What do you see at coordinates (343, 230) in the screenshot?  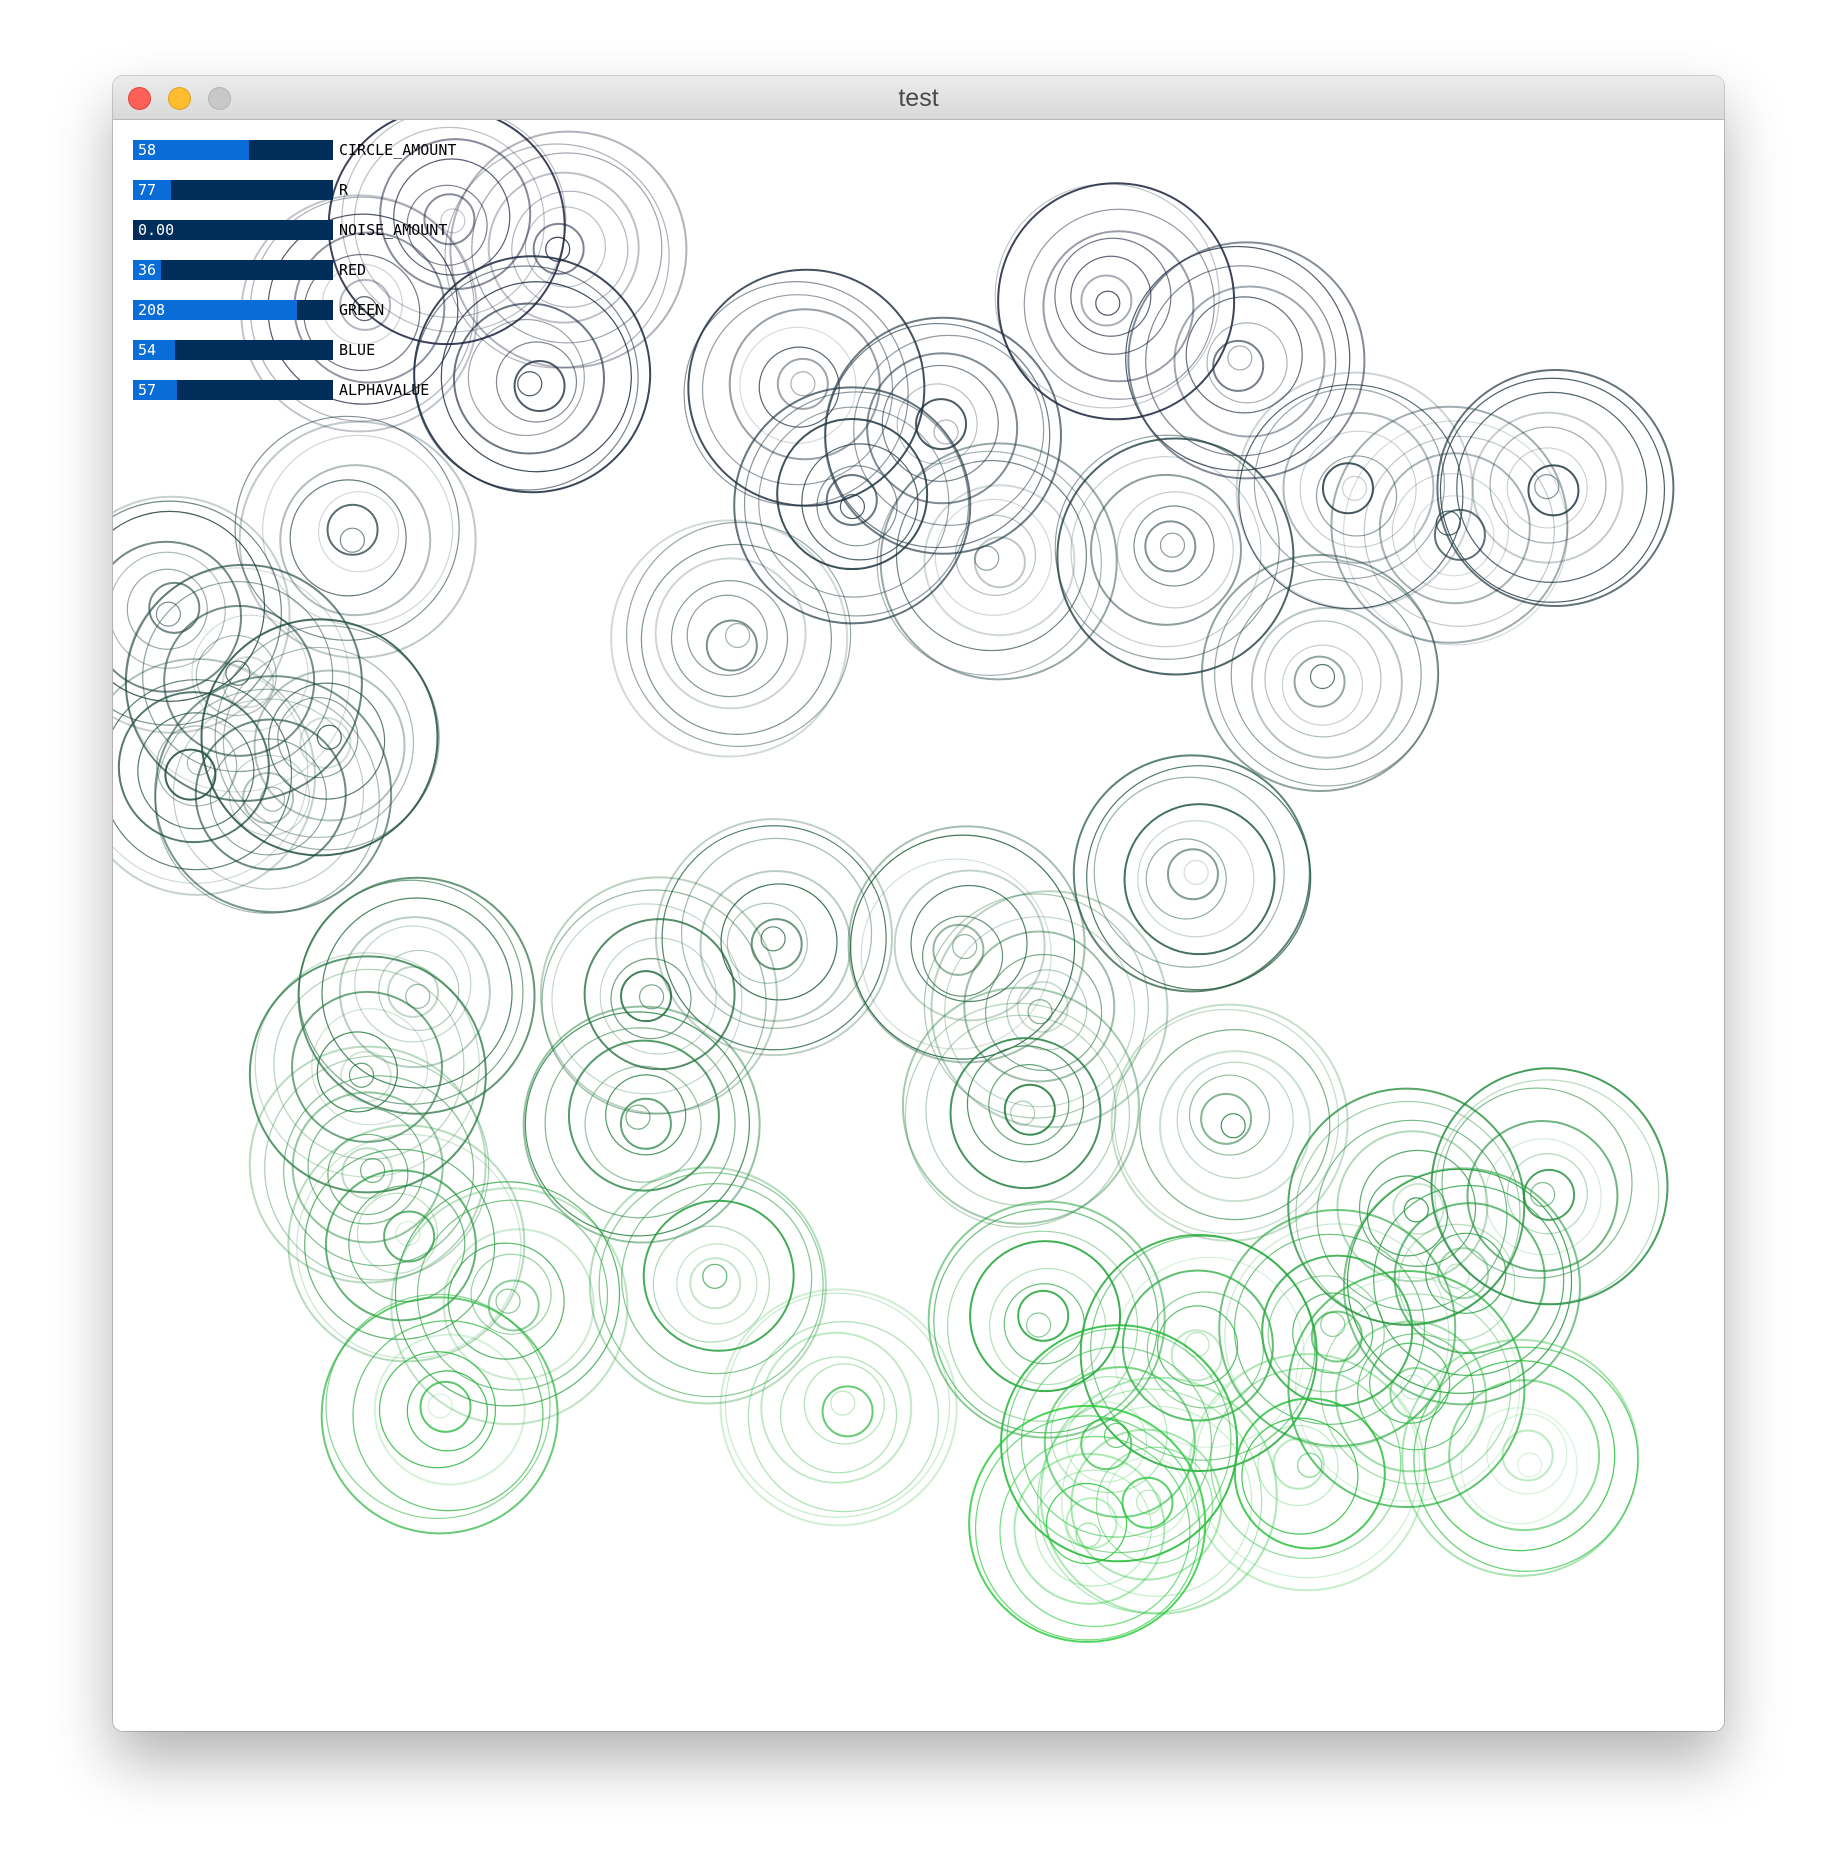 I see `slider-noise-amount: 0.00 NOISE_AMOUNT` at bounding box center [343, 230].